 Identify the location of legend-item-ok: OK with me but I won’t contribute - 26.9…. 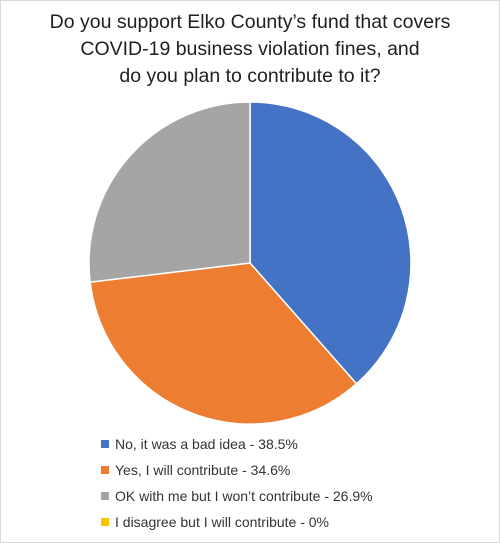
(237, 496).